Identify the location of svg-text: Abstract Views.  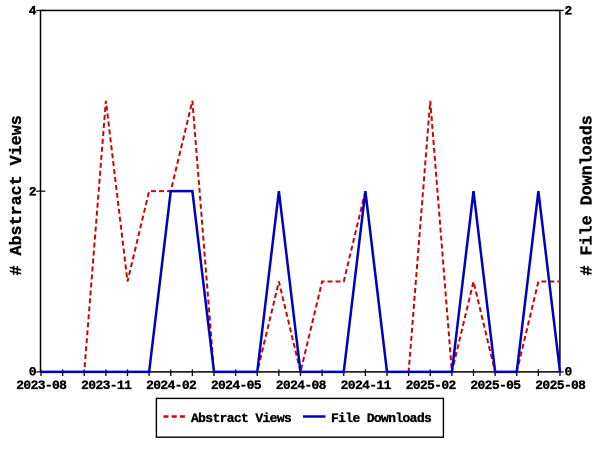
(241, 418).